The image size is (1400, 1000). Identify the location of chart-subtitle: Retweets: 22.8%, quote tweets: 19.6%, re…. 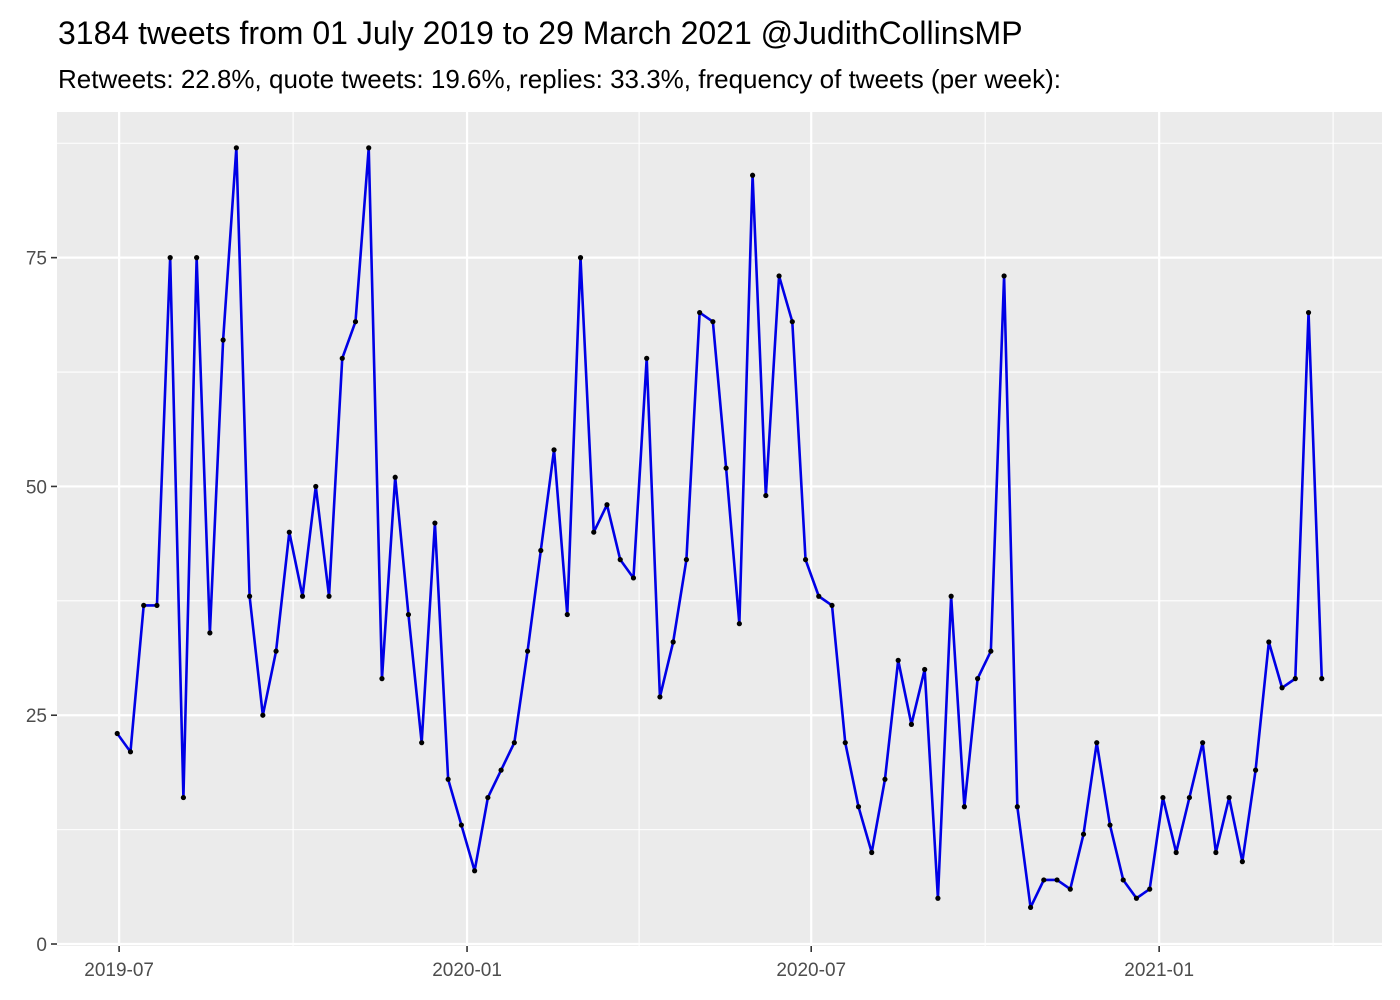
(559, 79).